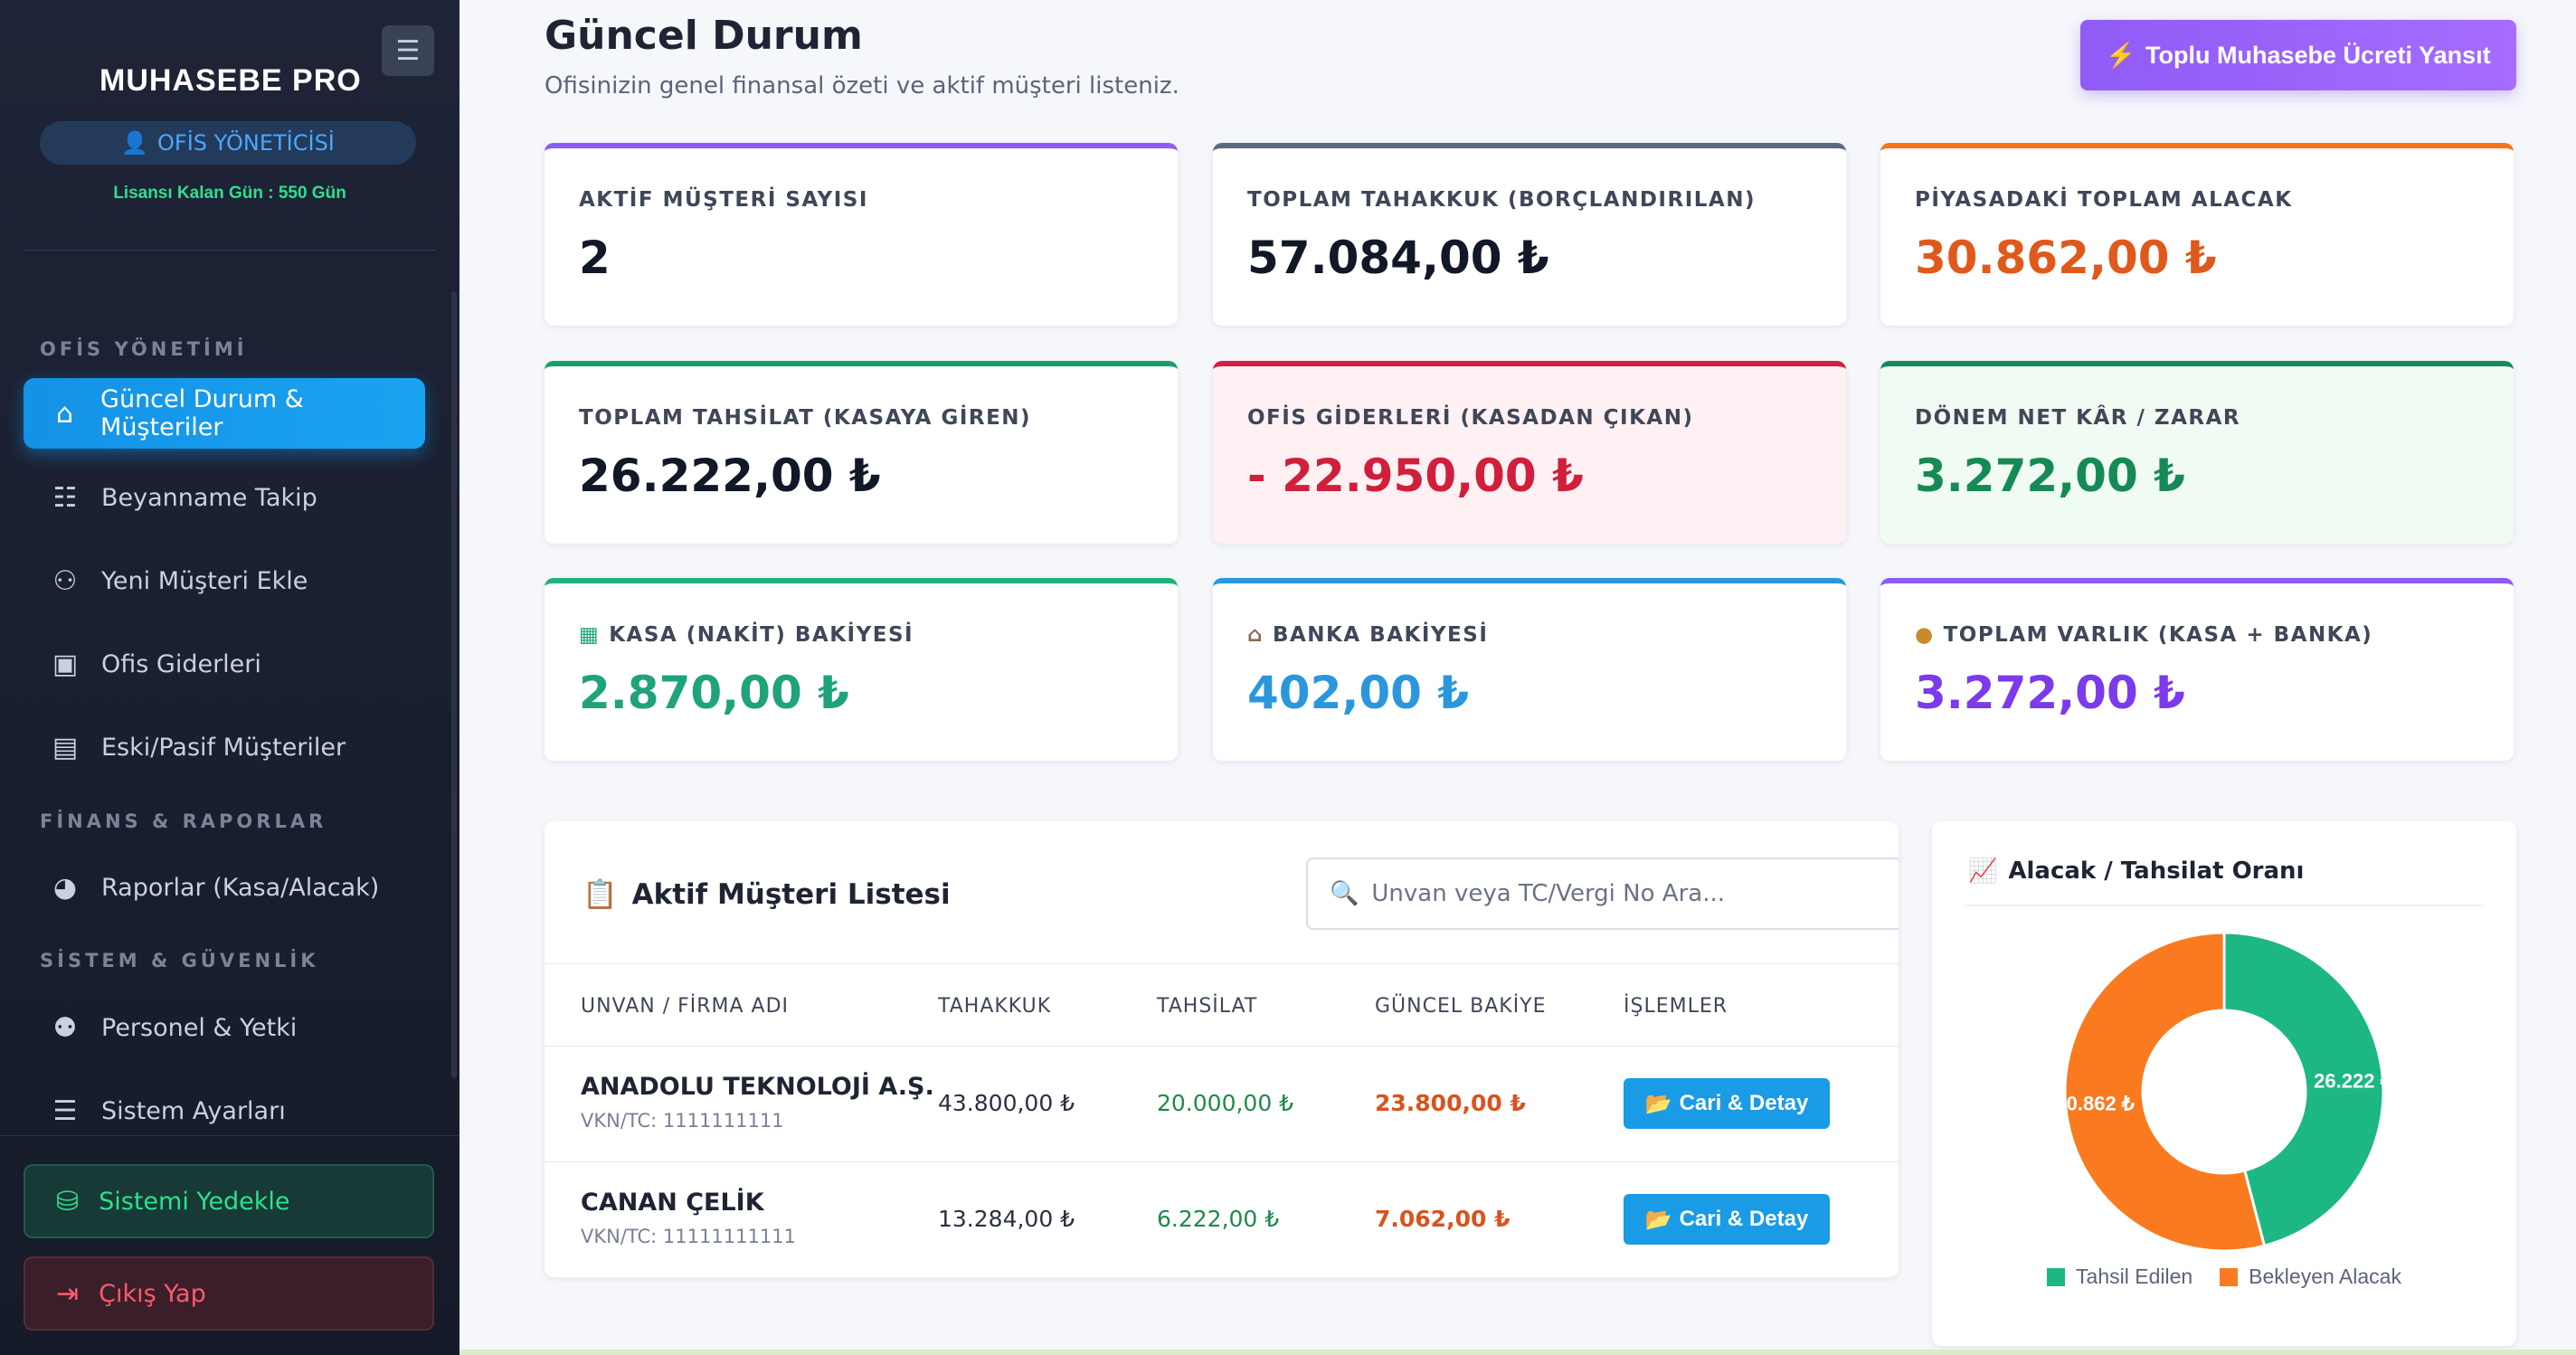  Describe the element at coordinates (2353, 1080) in the screenshot. I see `slice-label-collected: 26.222 ₺` at that location.